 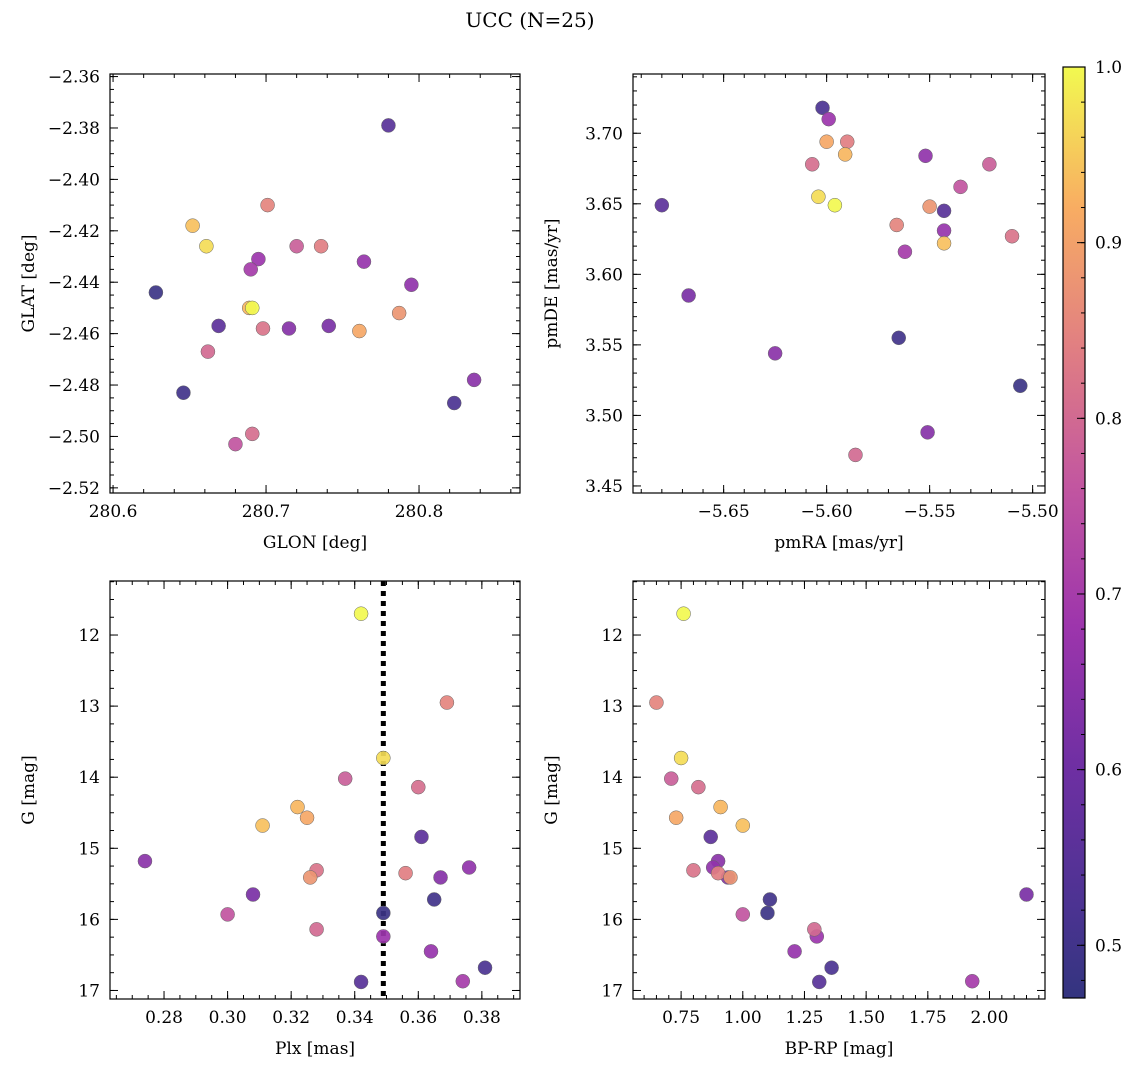 What do you see at coordinates (266, 512) in the screenshot?
I see `x-tick-label: 280.7` at bounding box center [266, 512].